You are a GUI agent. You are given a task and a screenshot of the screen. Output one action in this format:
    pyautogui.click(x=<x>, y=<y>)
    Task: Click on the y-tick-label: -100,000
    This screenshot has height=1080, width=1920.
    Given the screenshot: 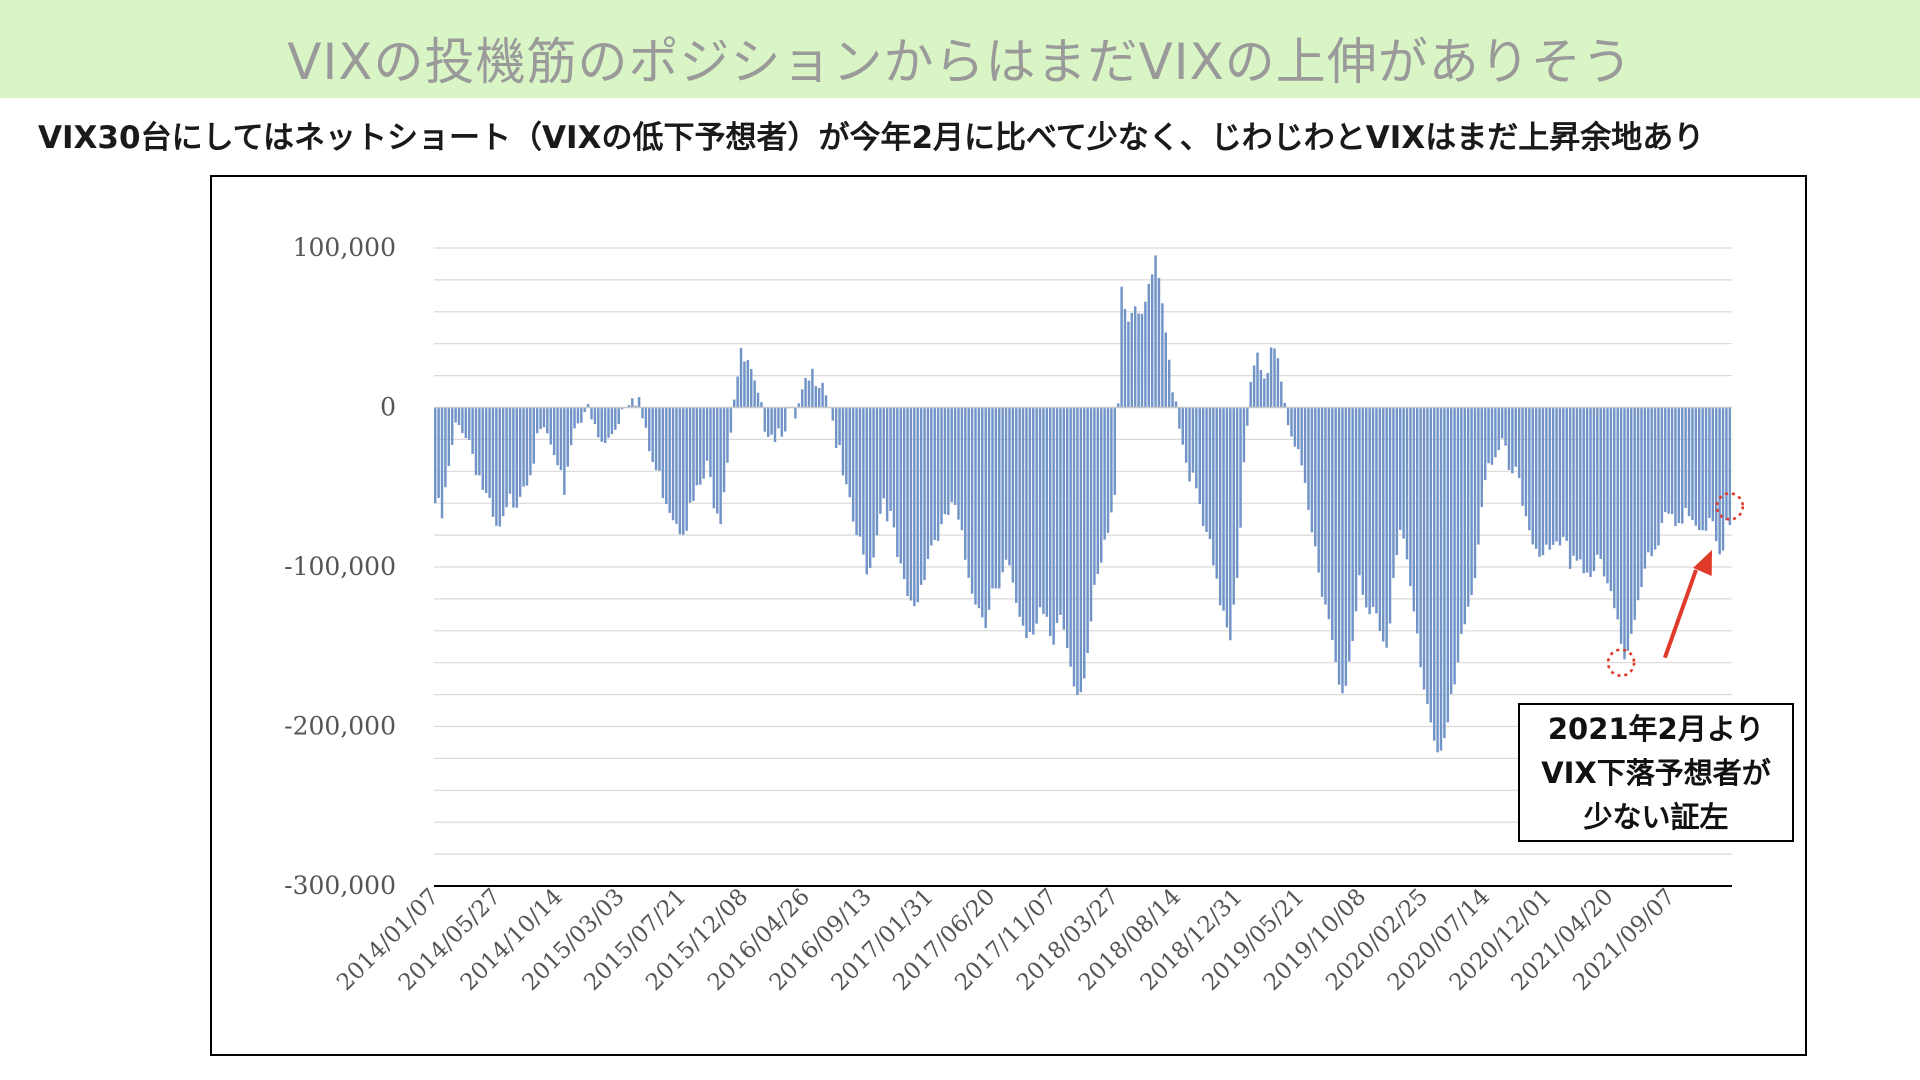 What is the action you would take?
    pyautogui.click(x=340, y=566)
    